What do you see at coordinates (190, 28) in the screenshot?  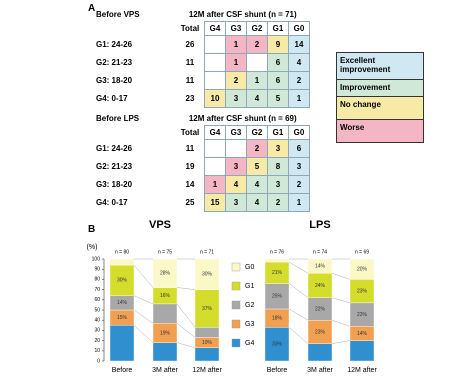 I see `total-label: Total` at bounding box center [190, 28].